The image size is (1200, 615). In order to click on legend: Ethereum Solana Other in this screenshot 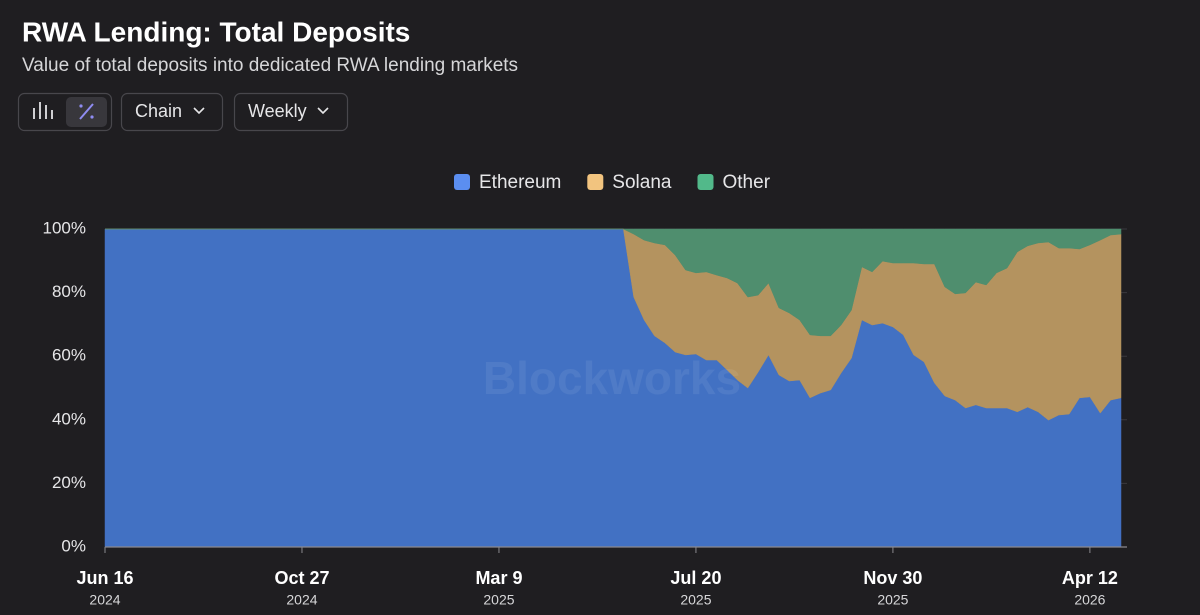, I will do `click(612, 182)`.